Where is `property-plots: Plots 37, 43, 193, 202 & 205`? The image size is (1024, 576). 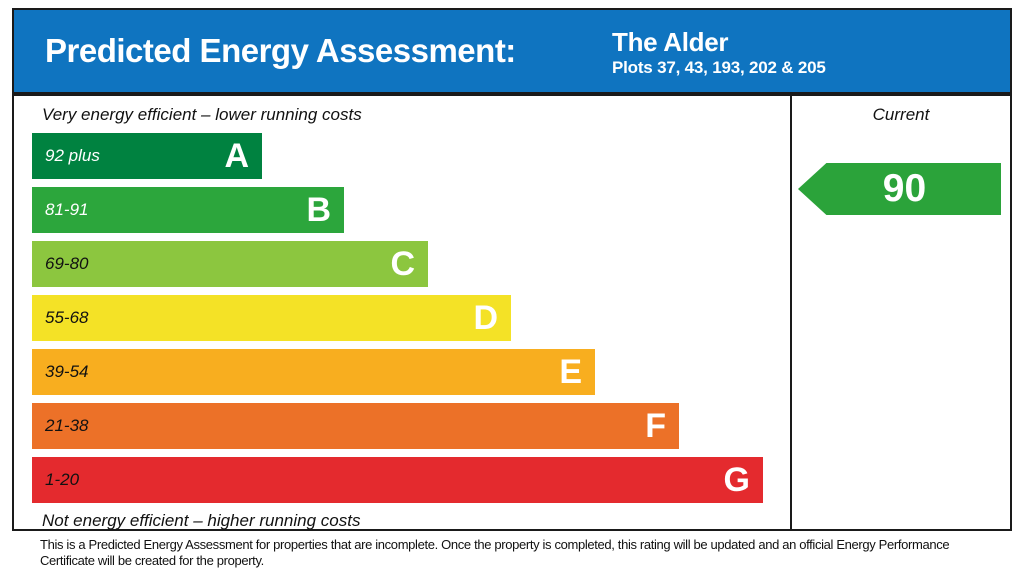 property-plots: Plots 37, 43, 193, 202 & 205 is located at coordinates (719, 67).